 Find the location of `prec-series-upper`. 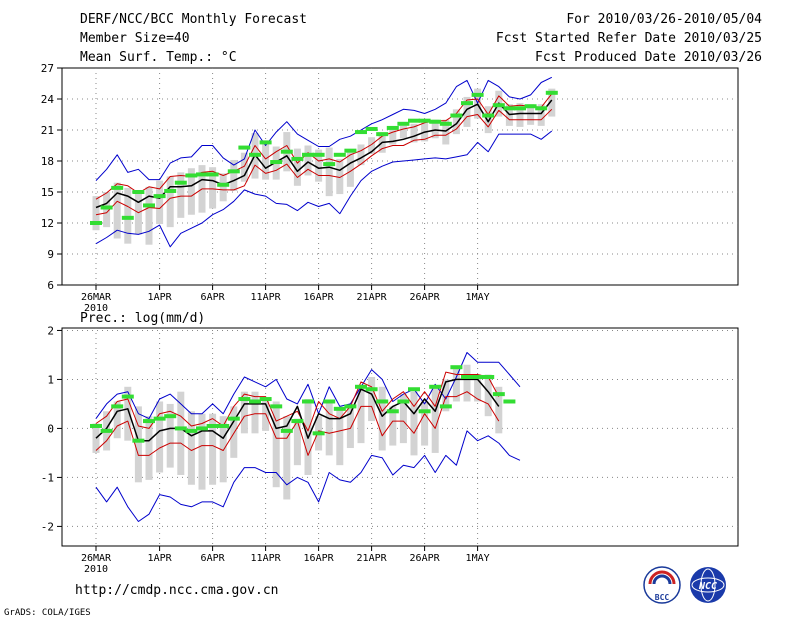

prec-series-upper is located at coordinates (297, 401).